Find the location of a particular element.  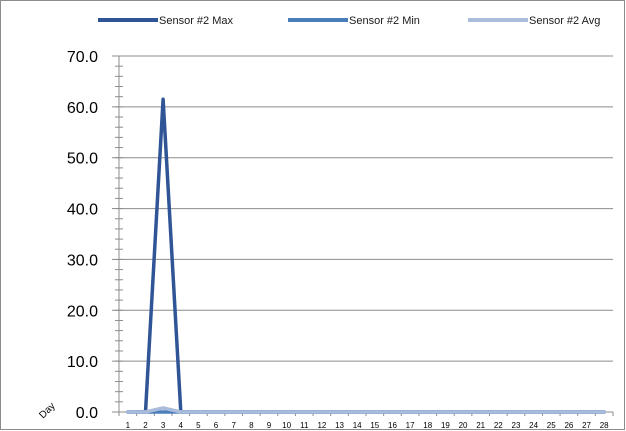

x-tick-label: 25 is located at coordinates (551, 425).